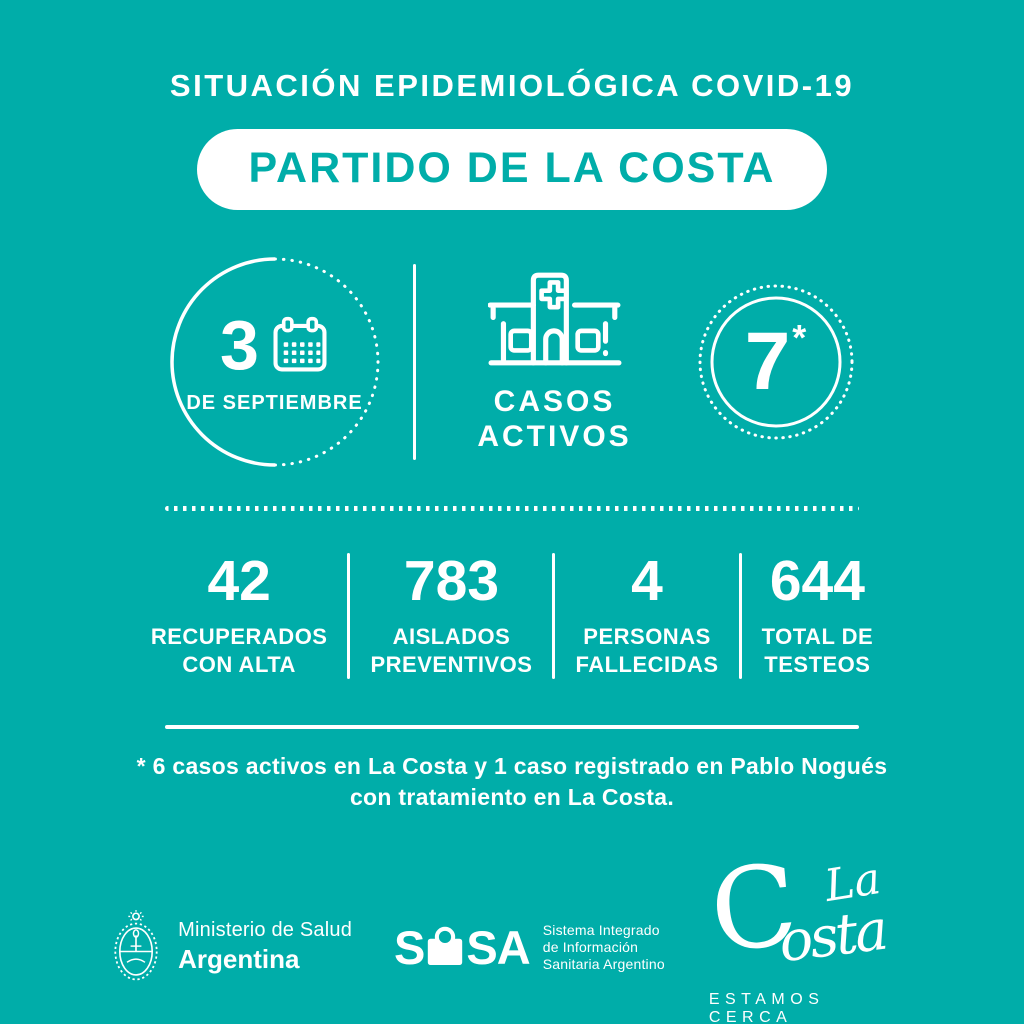 The height and width of the screenshot is (1024, 1024). I want to click on hospital-icon, so click(554, 318).